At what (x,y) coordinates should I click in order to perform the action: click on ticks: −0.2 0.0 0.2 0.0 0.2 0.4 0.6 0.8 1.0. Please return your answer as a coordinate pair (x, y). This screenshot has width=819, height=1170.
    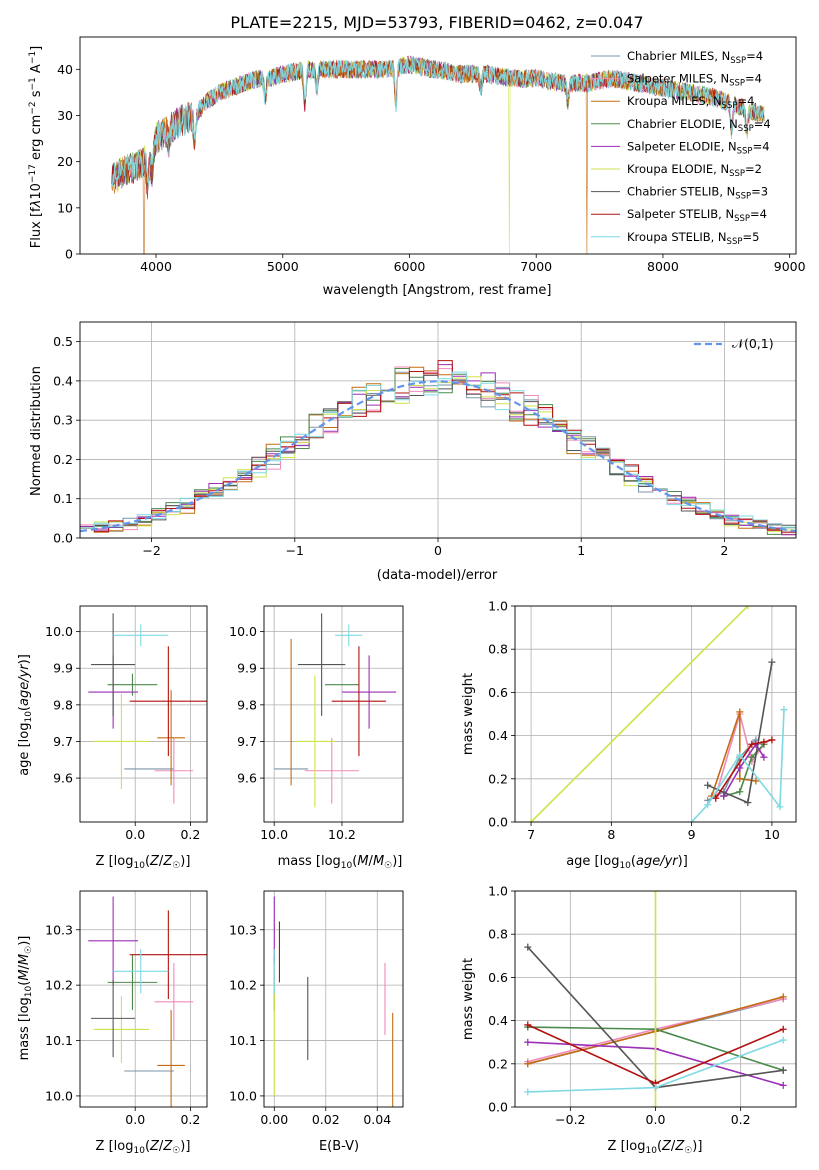
    Looking at the image, I should click on (619, 1006).